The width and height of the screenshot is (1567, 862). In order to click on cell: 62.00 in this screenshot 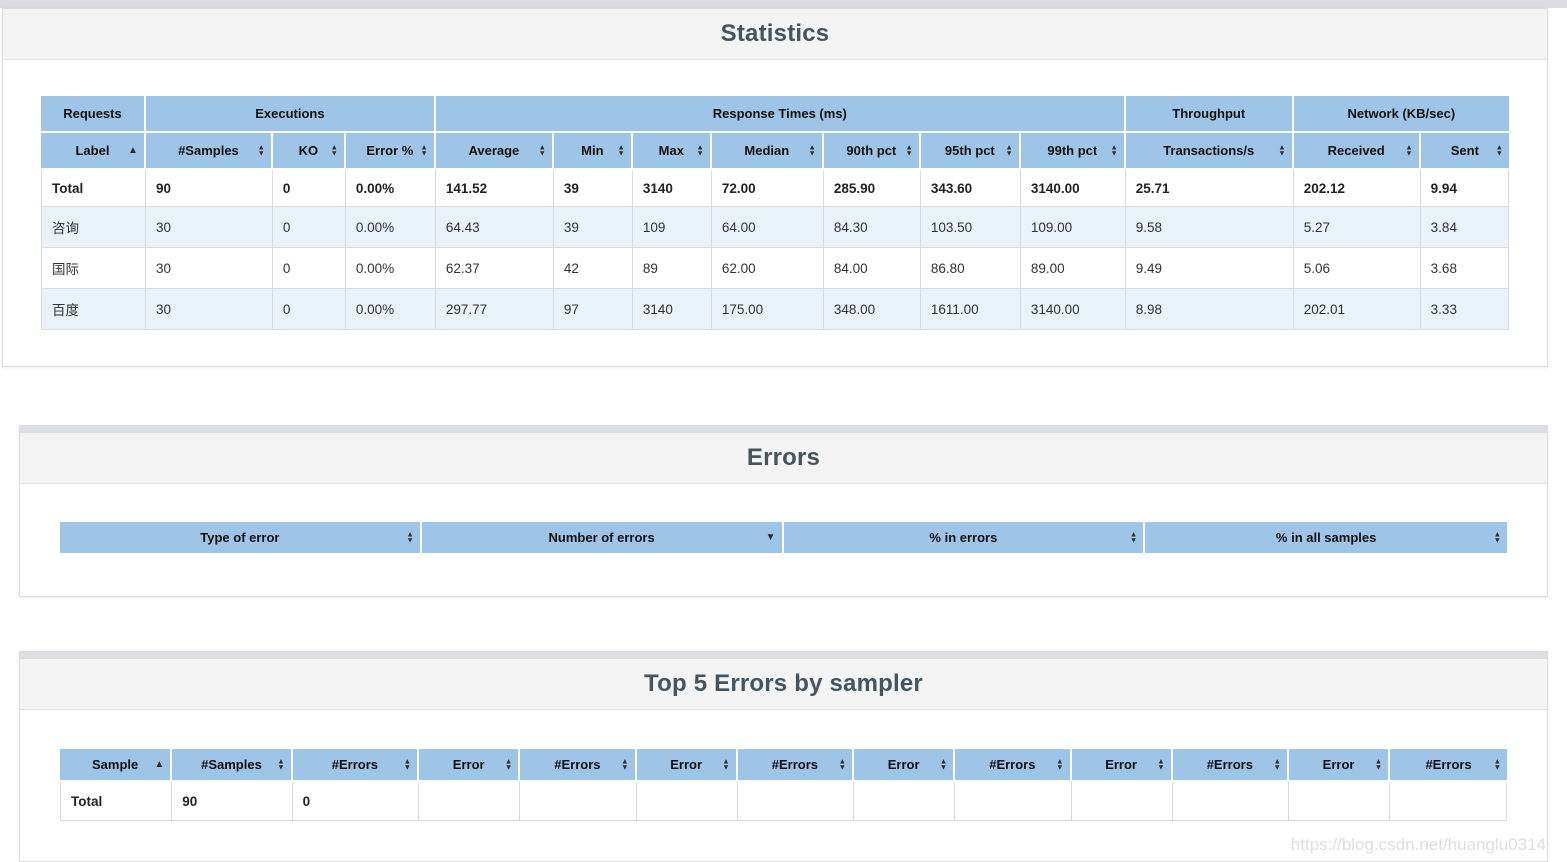, I will do `click(767, 268)`.